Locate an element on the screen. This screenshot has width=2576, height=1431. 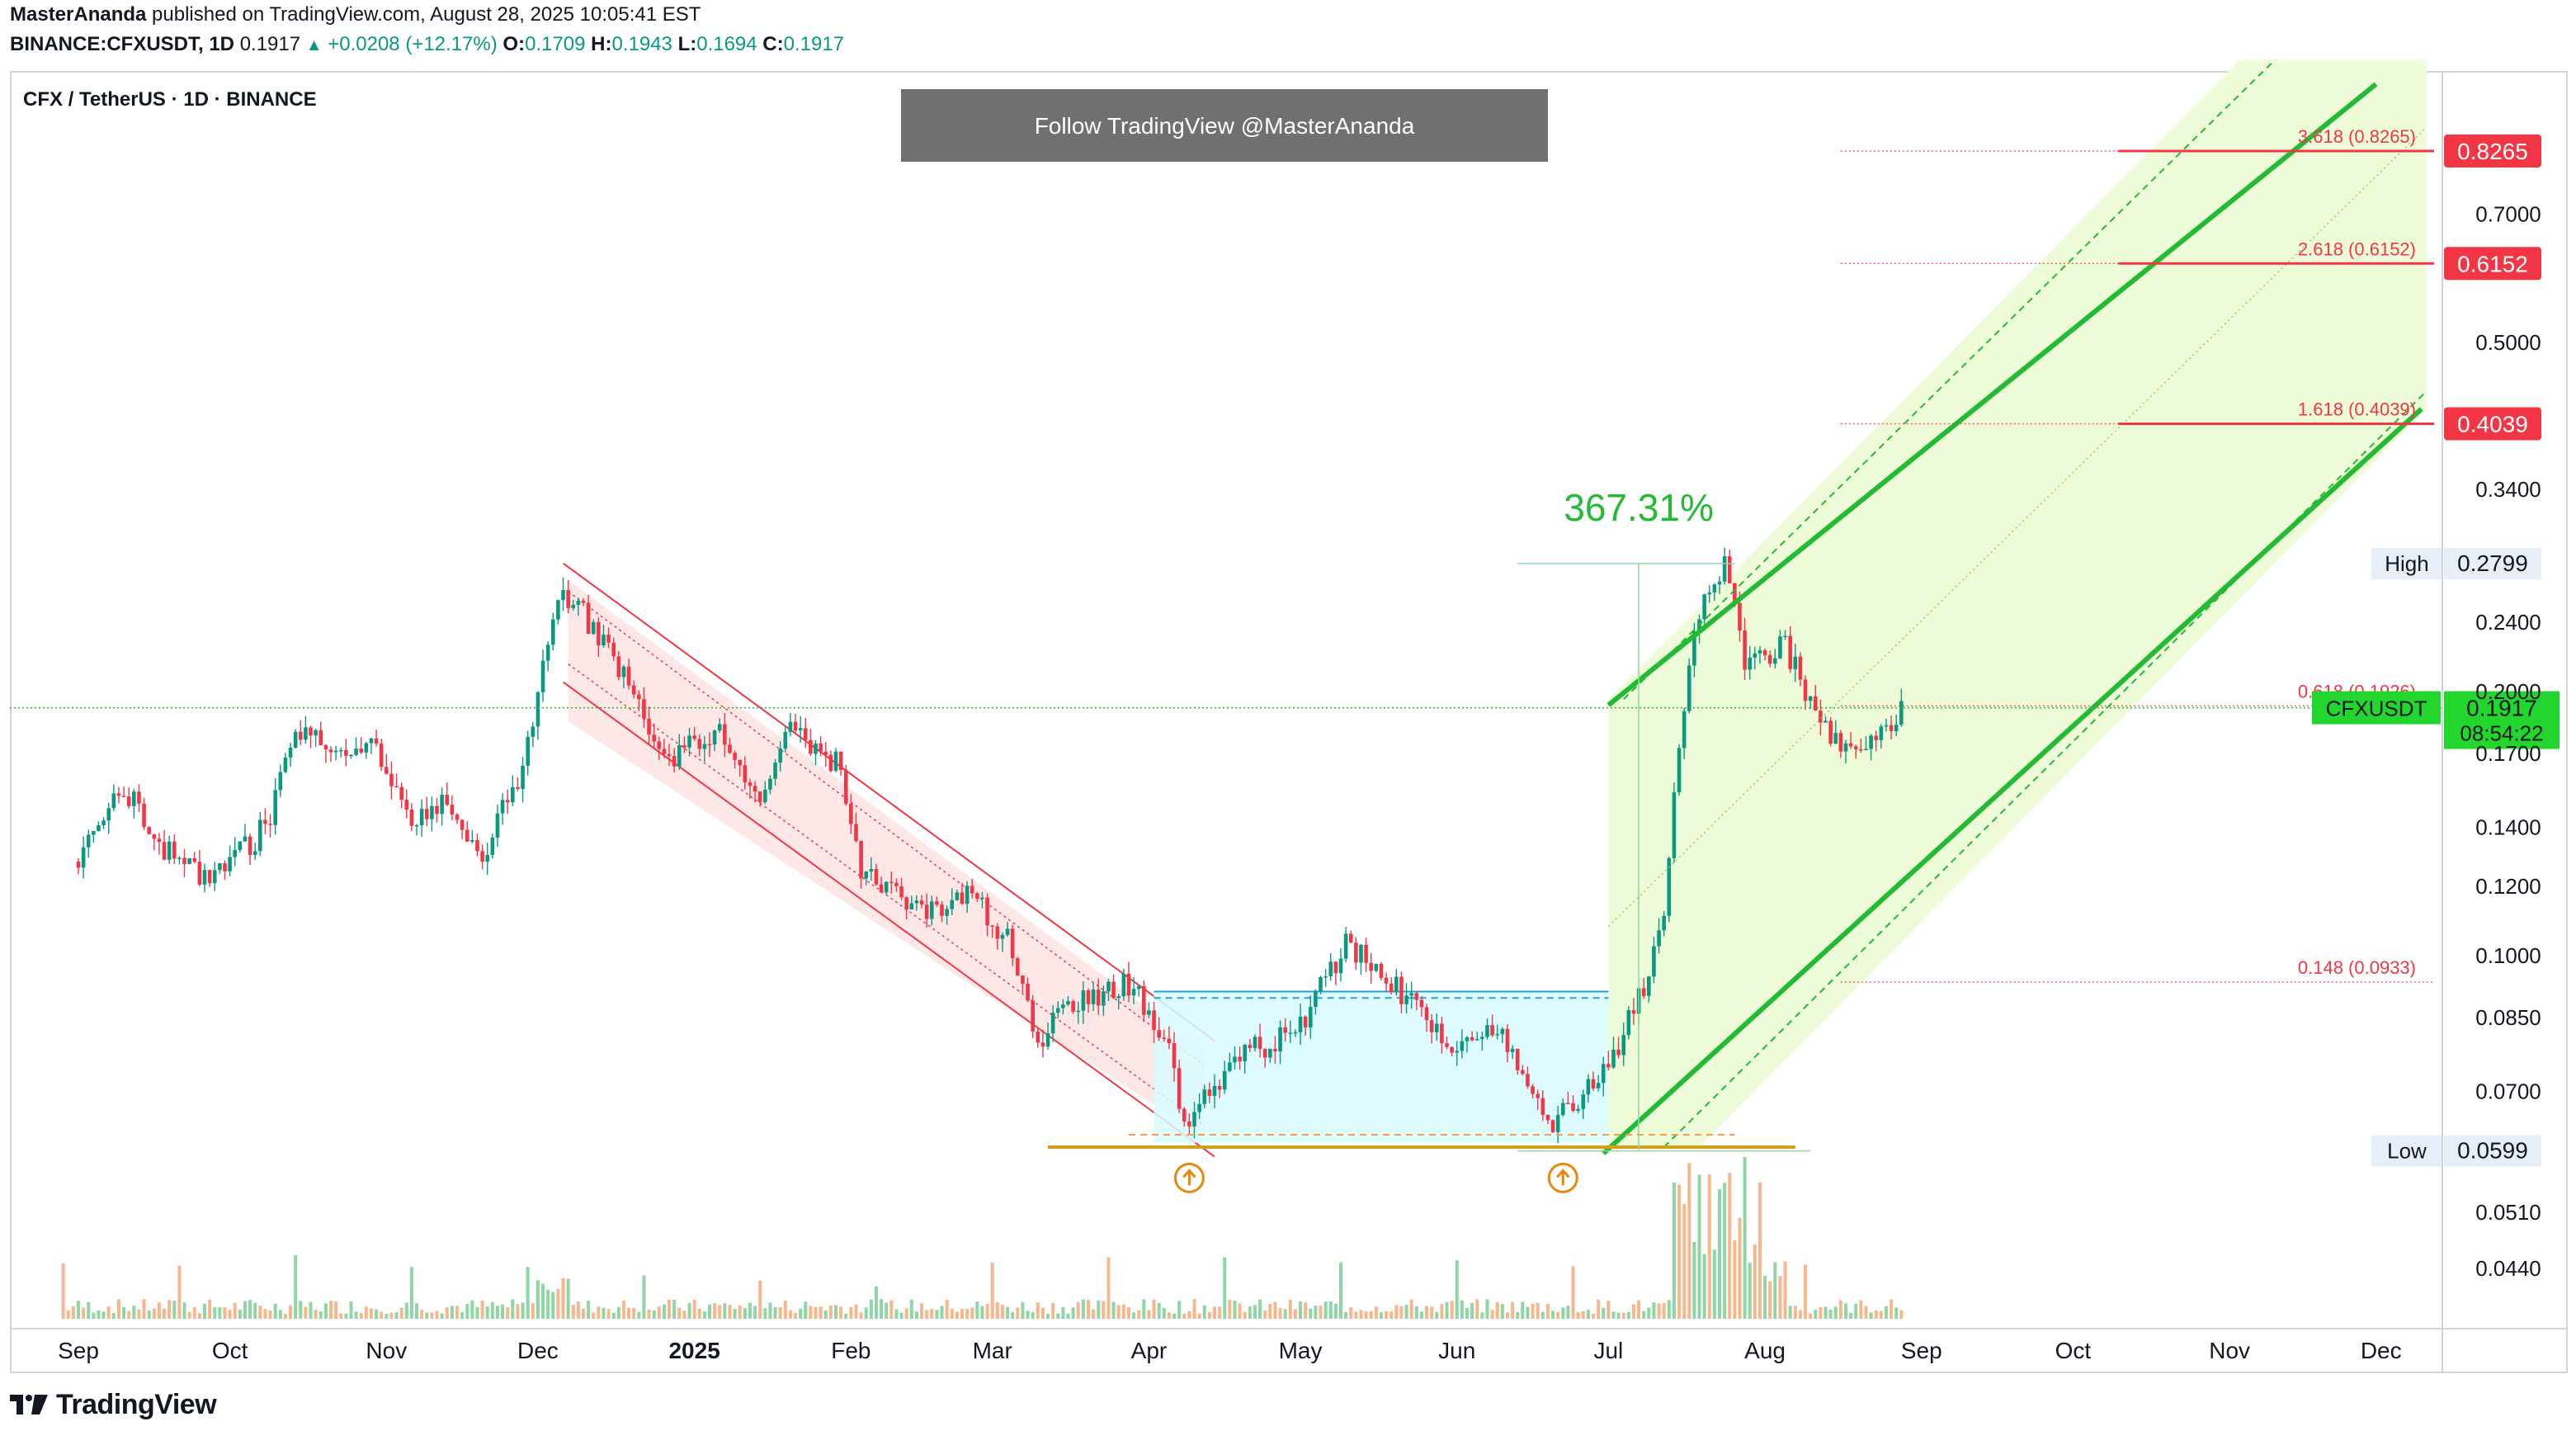
high-value: 0.1943 is located at coordinates (641, 44).